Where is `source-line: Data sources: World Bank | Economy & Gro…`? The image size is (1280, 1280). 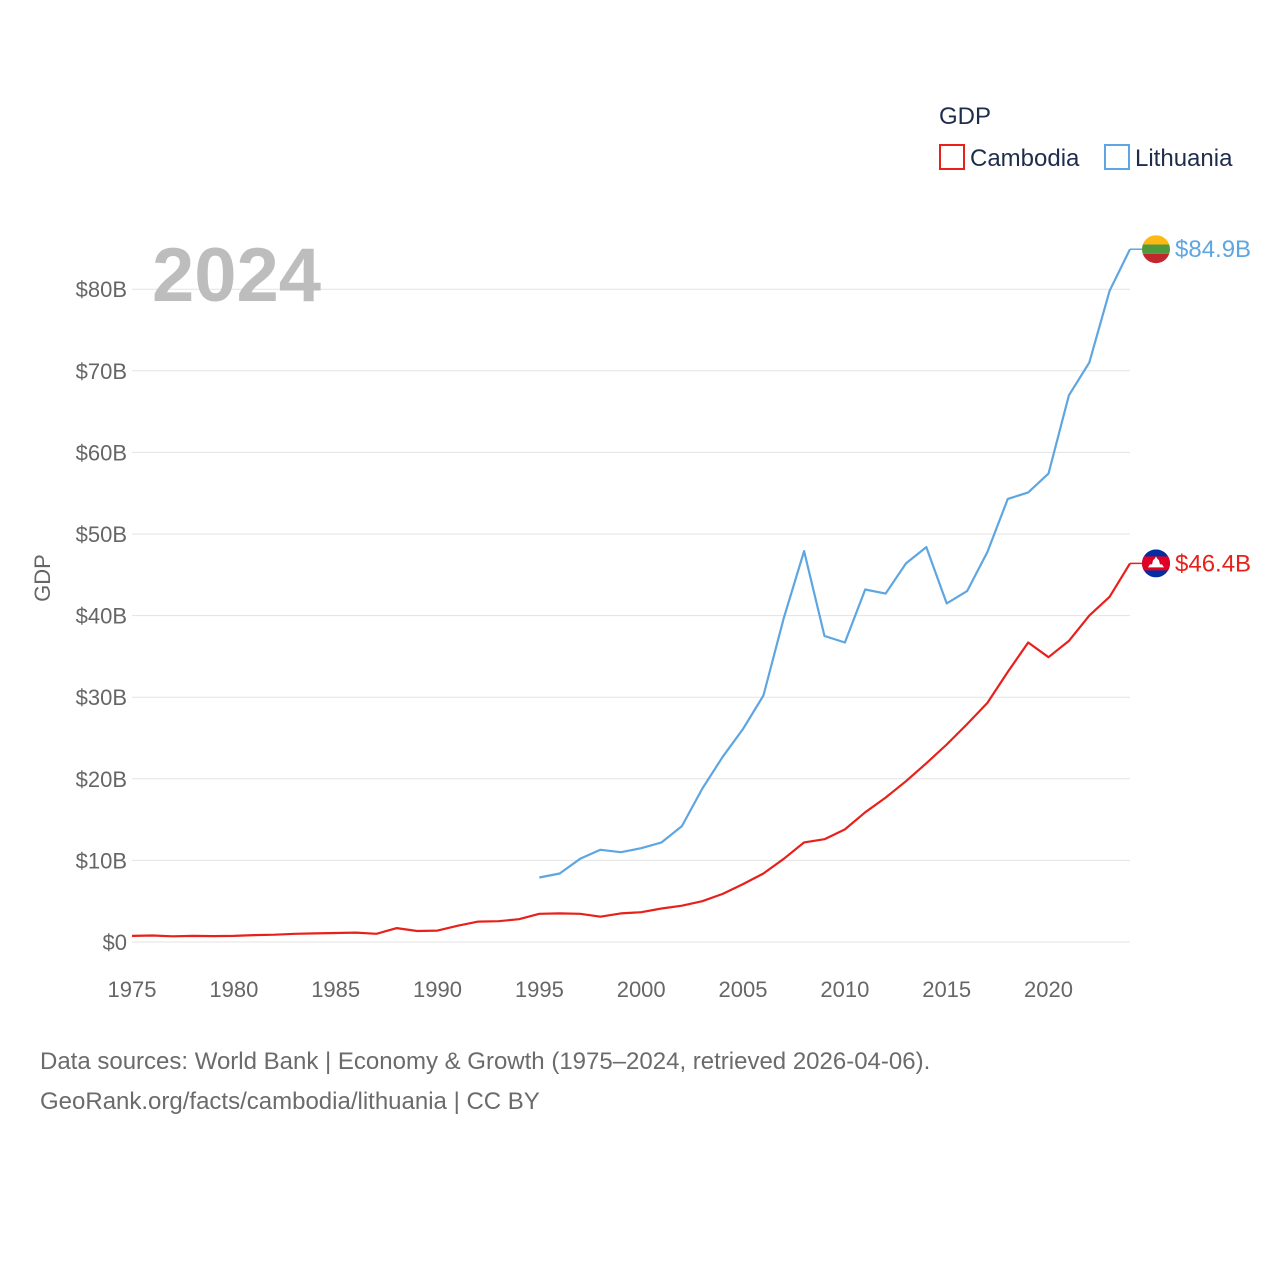
source-line: Data sources: World Bank | Economy & Gro… is located at coordinates (485, 1061).